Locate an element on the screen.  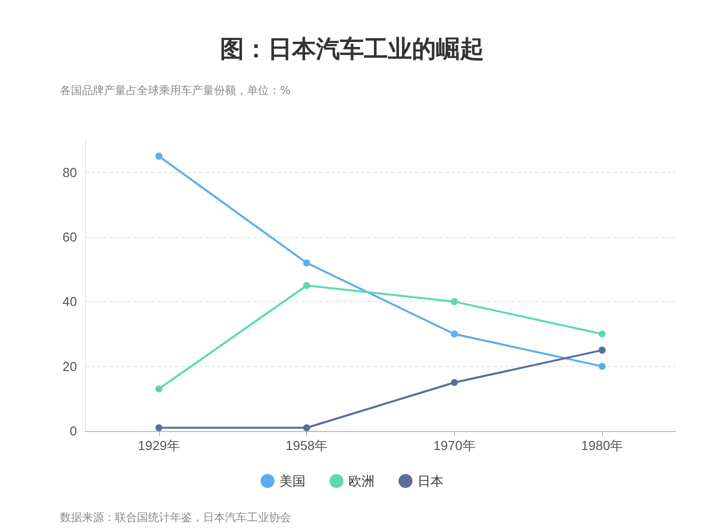
x-tick-label: 1958年 is located at coordinates (307, 445).